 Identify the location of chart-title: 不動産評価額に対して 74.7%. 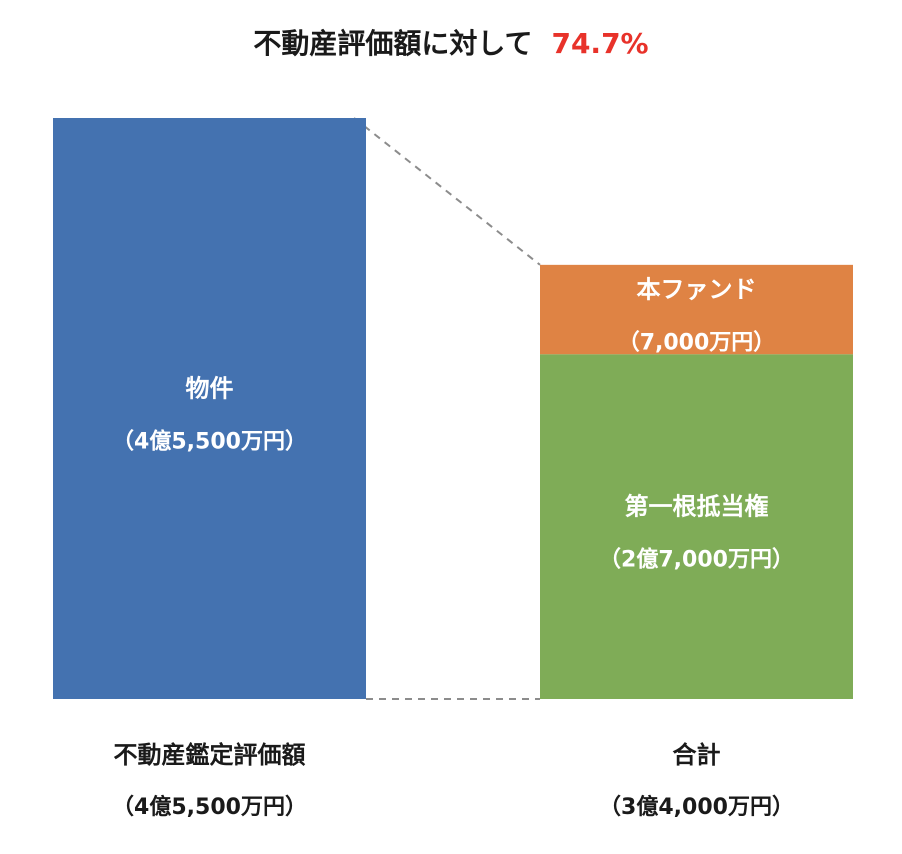
(450, 43).